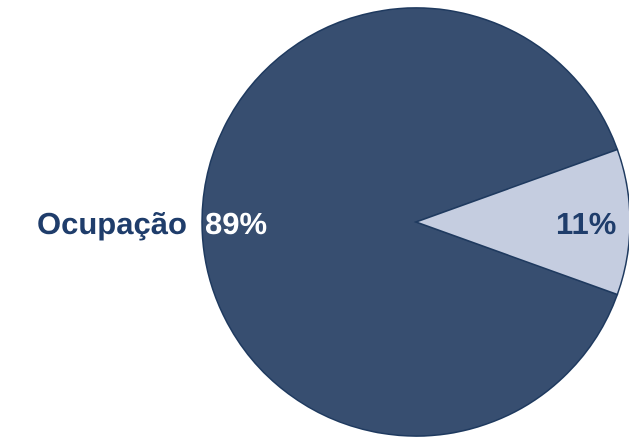  Describe the element at coordinates (586, 223) in the screenshot. I see `slice-label-other: 11%` at that location.